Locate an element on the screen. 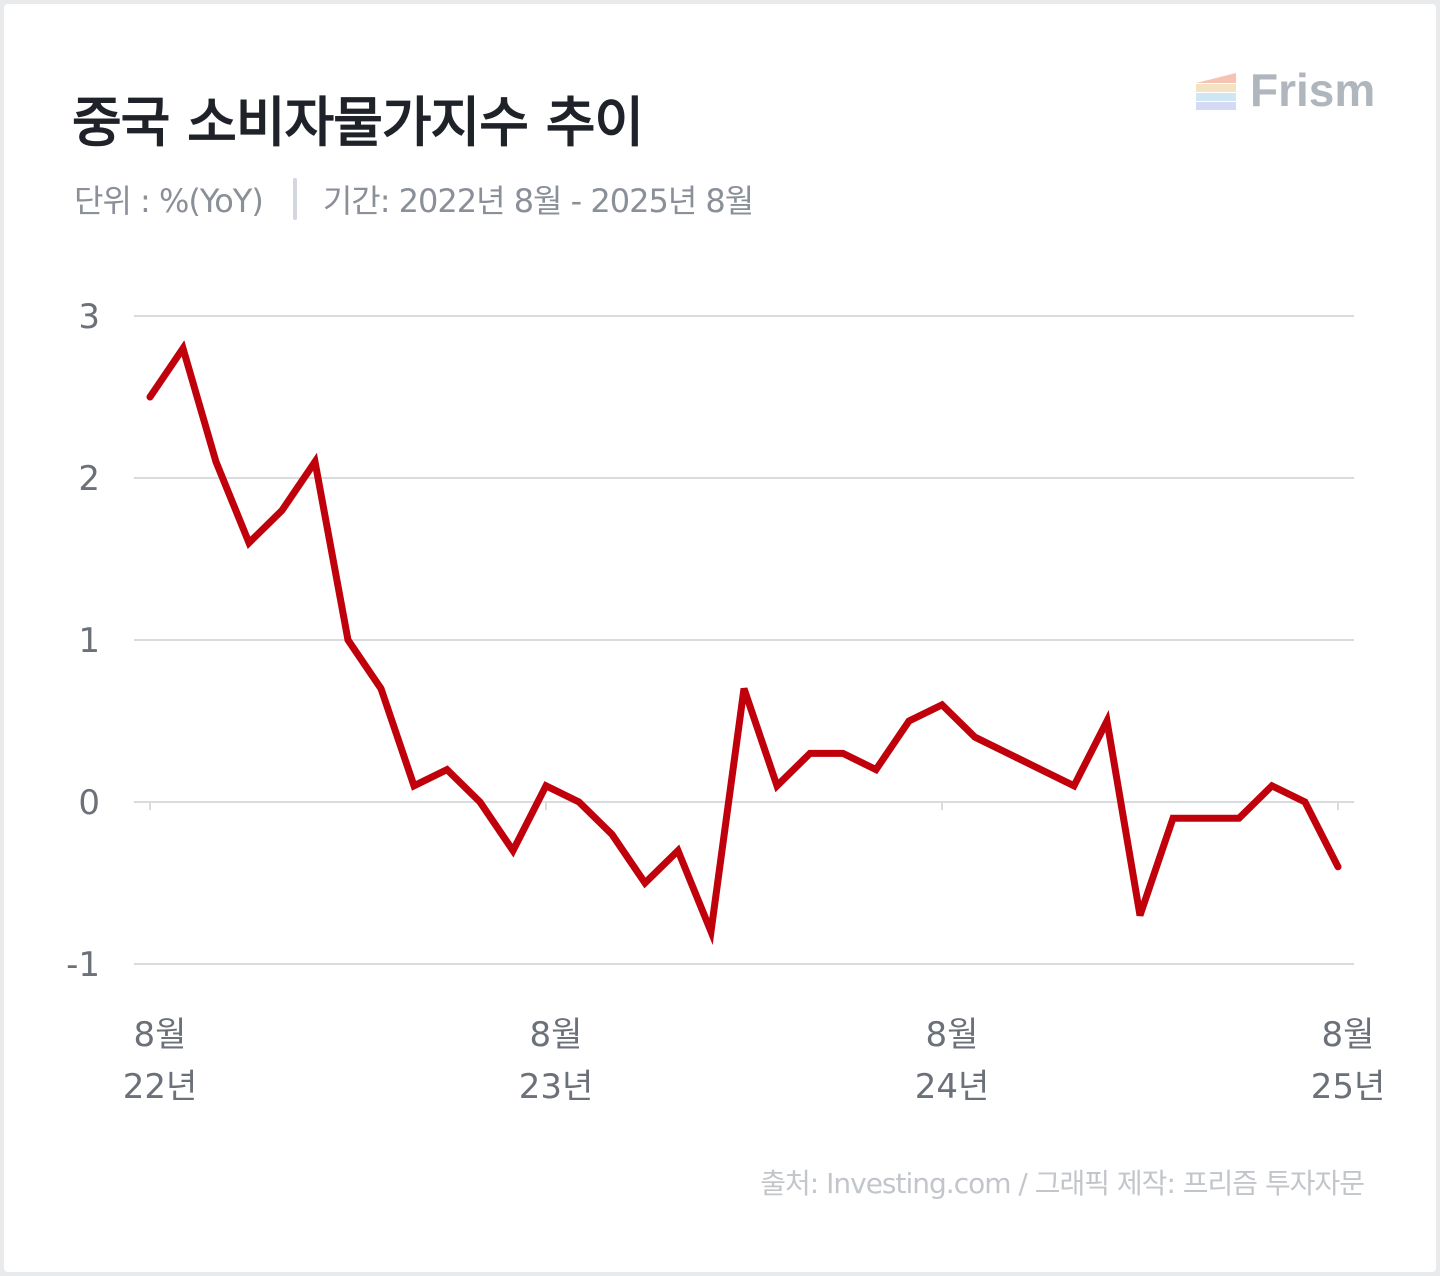 Image resolution: width=1440 pixels, height=1276 pixels. y-tick-label: 1 is located at coordinates (89, 641).